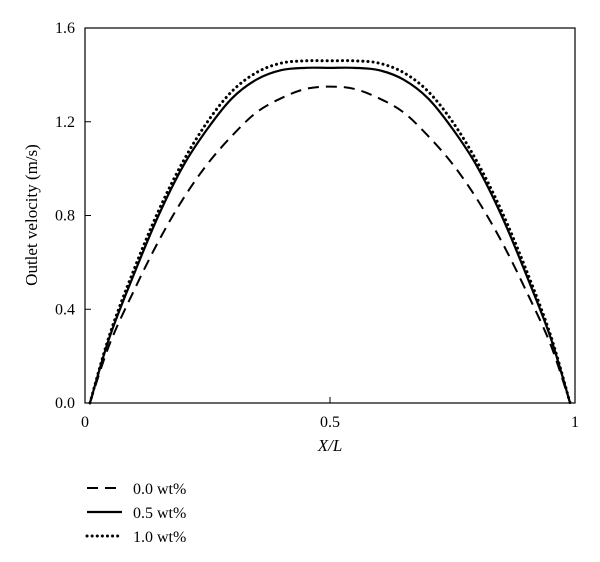 The image size is (600, 562). I want to click on x-axis-title: X/L, so click(330, 445).